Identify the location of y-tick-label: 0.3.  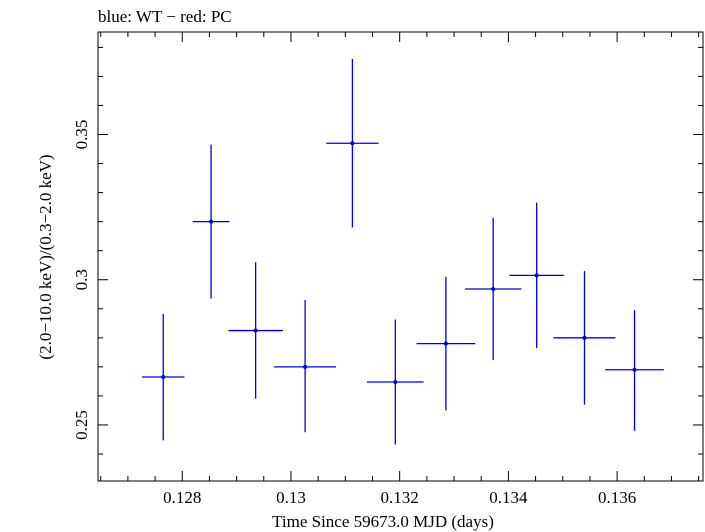
(81, 279).